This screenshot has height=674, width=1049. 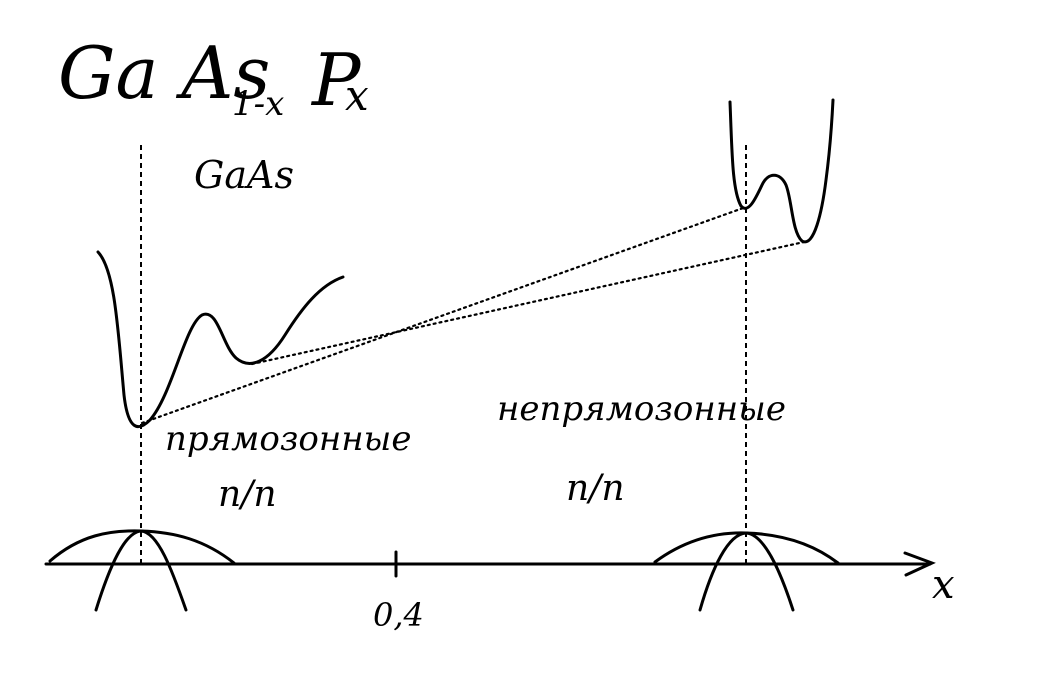 I want to click on dotted-connector-x, so click(x=528, y=303).